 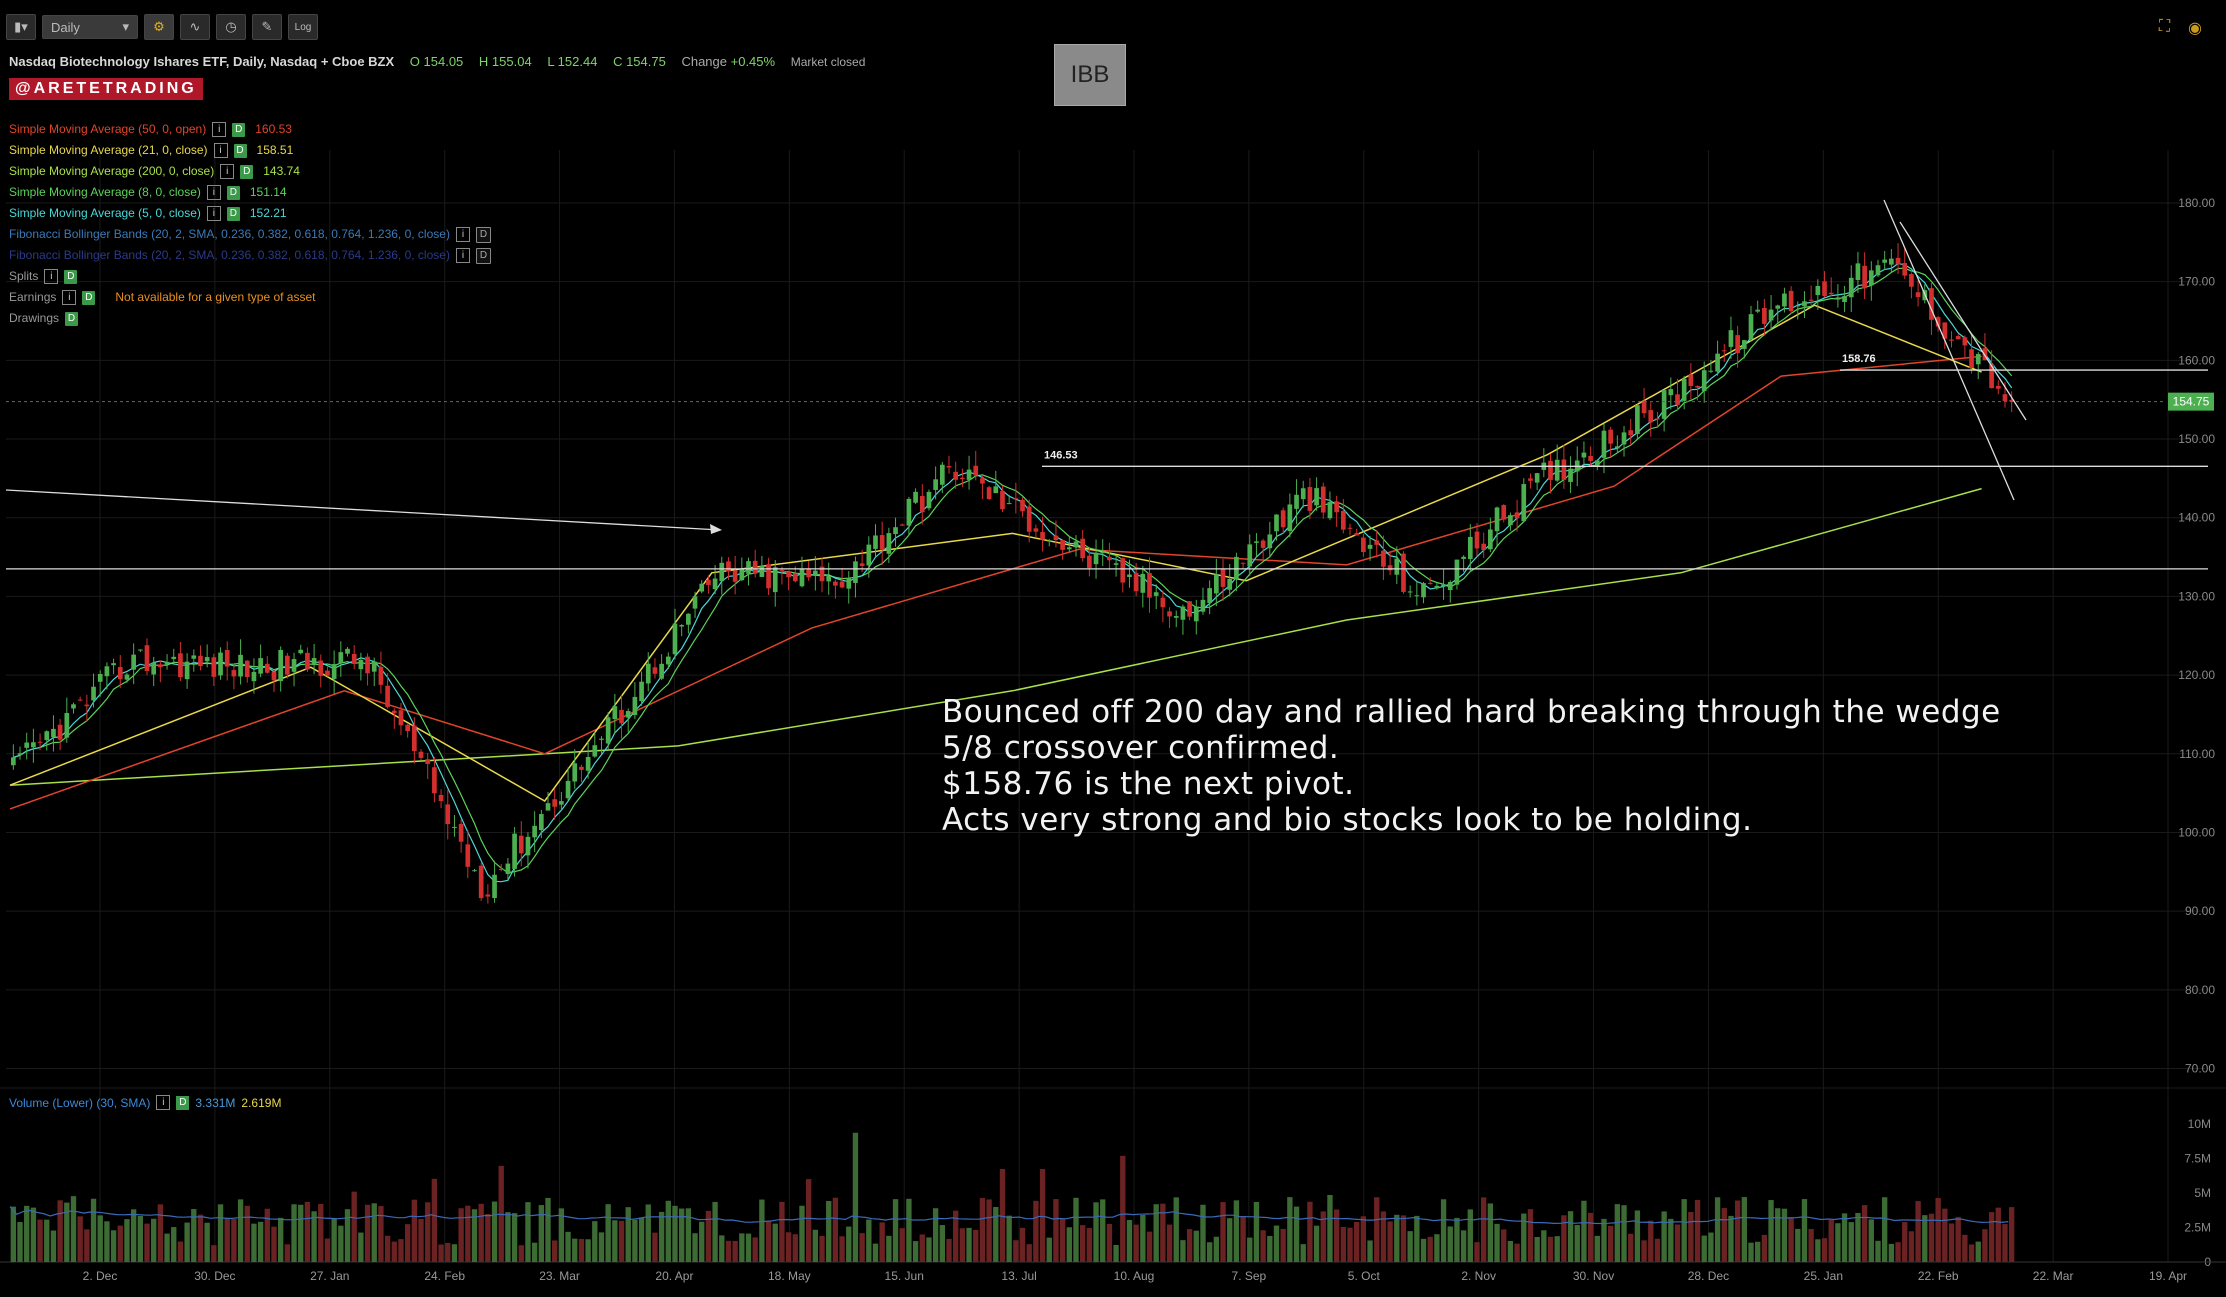 I want to click on interval-select: Daily ▾, so click(x=90, y=27).